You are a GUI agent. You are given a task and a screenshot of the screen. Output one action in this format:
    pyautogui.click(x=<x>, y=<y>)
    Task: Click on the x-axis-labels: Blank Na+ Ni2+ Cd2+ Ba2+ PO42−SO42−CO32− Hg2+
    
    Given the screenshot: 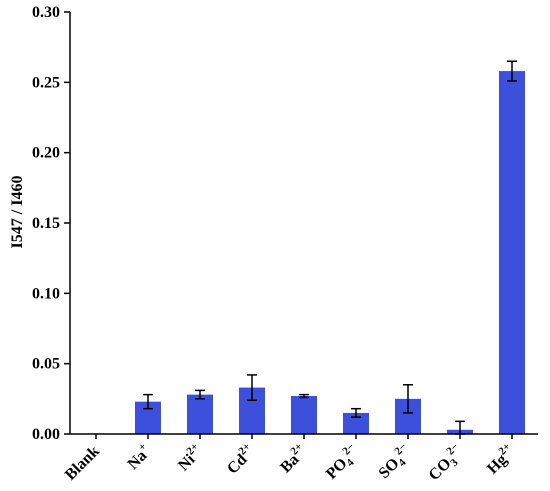 What is the action you would take?
    pyautogui.click(x=290, y=460)
    